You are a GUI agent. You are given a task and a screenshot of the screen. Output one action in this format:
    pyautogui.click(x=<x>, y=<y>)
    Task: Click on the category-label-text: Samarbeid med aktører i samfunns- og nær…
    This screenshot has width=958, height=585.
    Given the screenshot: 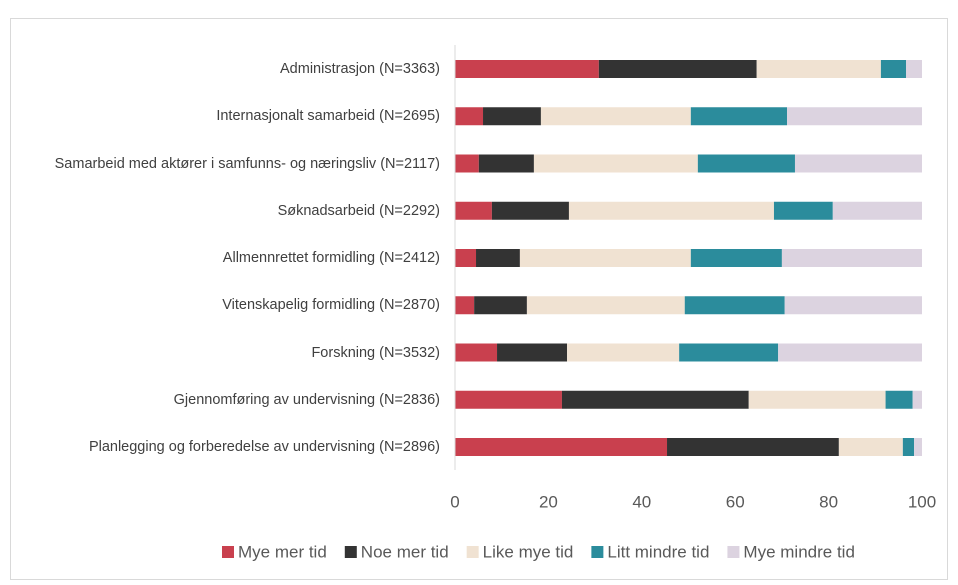 What is the action you would take?
    pyautogui.click(x=247, y=163)
    